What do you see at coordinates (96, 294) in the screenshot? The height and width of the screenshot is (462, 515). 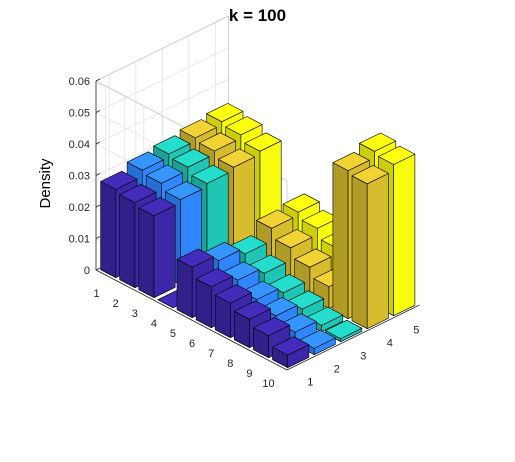 I see `row-tick-label: 1` at bounding box center [96, 294].